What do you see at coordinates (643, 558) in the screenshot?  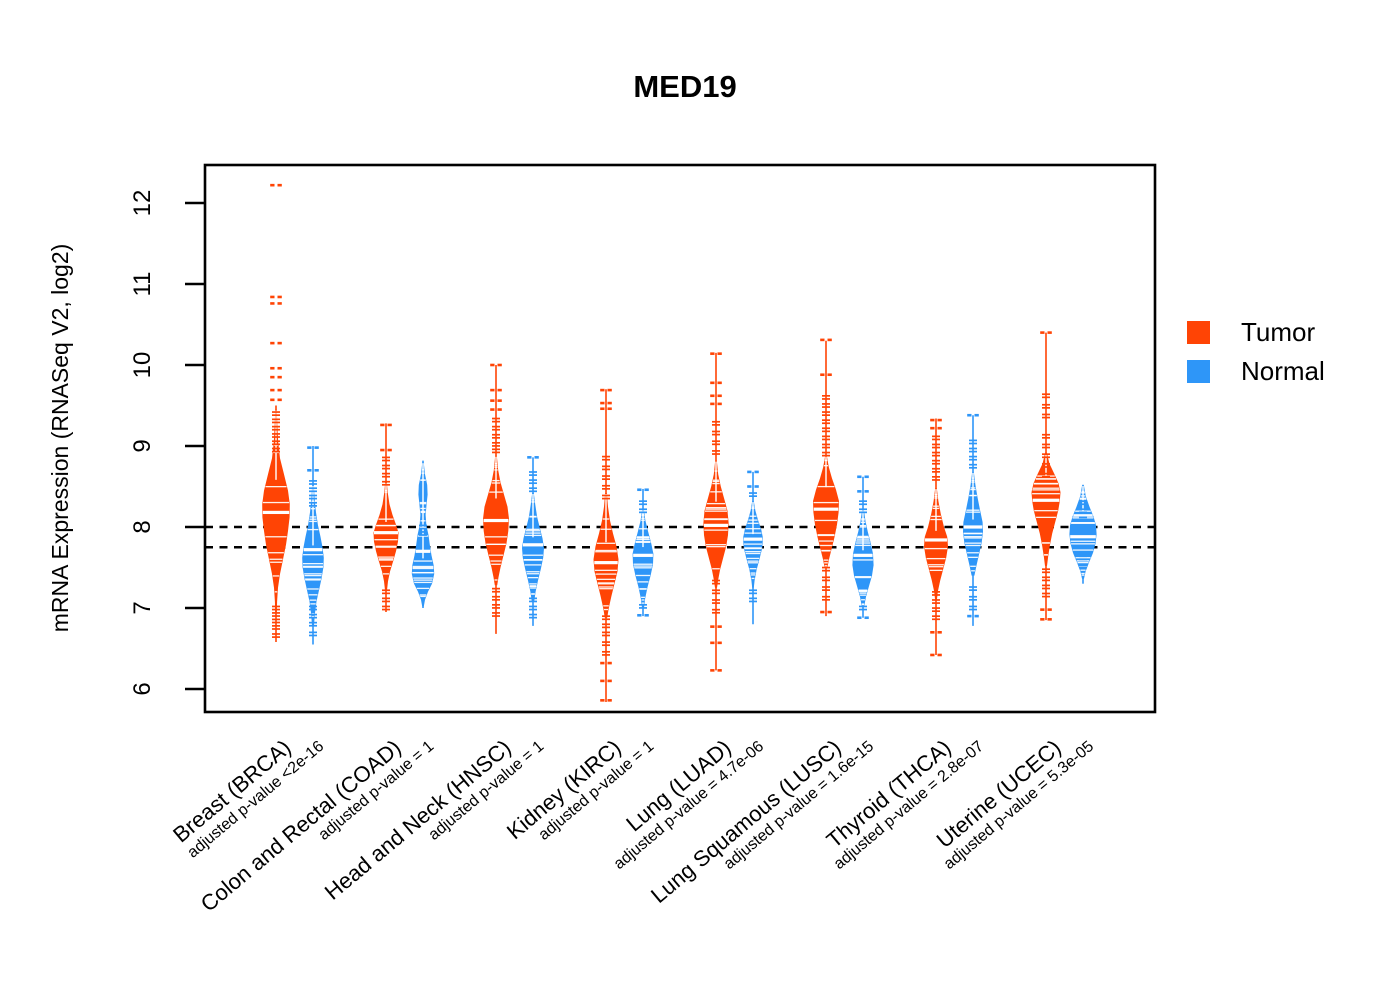 I see `violin-kirc-normal-body` at bounding box center [643, 558].